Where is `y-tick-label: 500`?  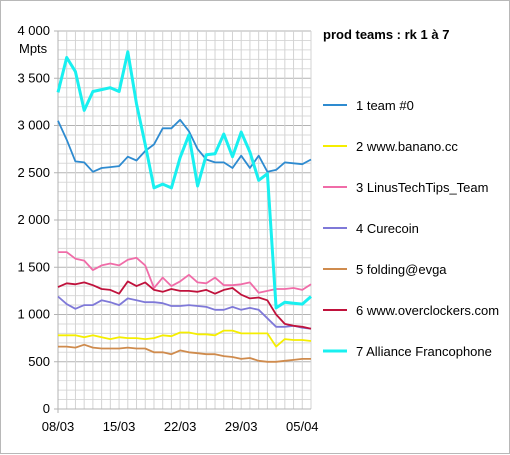
y-tick-label: 500 is located at coordinates (39, 361).